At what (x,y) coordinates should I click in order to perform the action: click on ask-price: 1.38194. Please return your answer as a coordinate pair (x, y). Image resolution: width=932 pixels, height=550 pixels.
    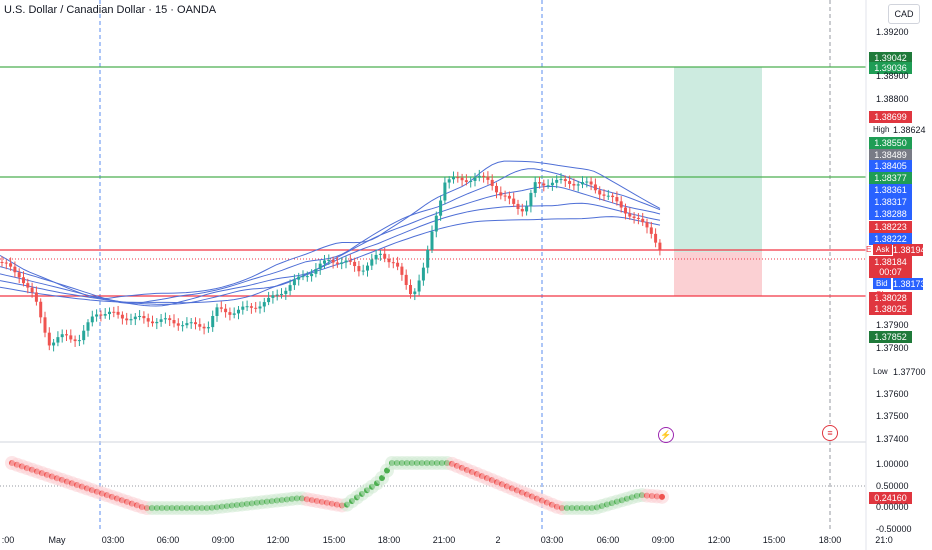
    Looking at the image, I should click on (909, 250).